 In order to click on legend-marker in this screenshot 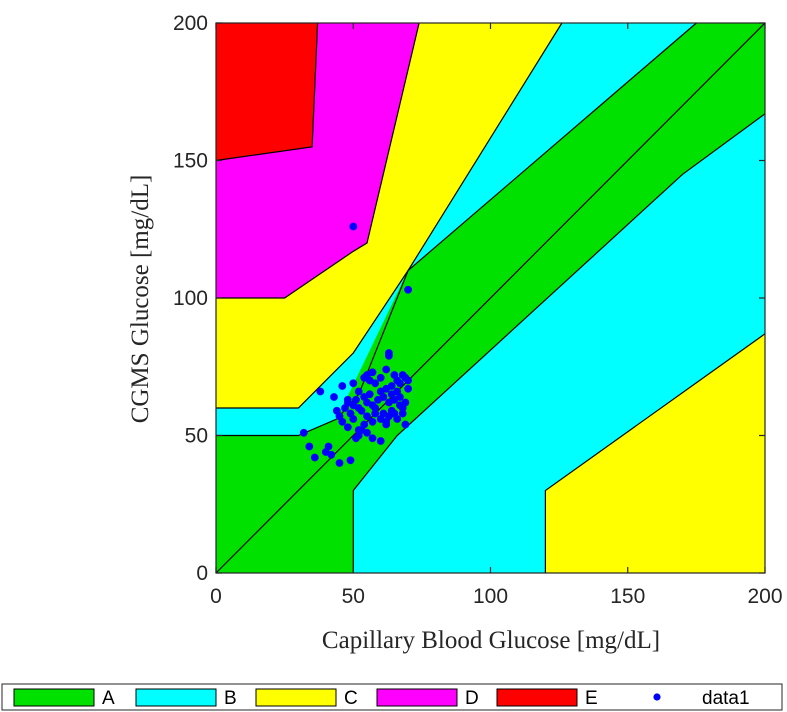, I will do `click(657, 697)`.